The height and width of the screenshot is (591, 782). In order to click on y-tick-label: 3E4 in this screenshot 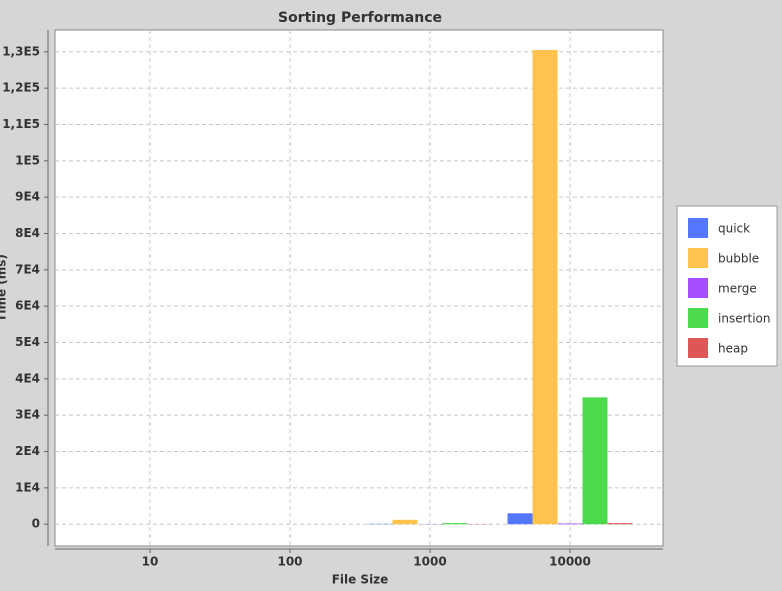, I will do `click(27, 415)`.